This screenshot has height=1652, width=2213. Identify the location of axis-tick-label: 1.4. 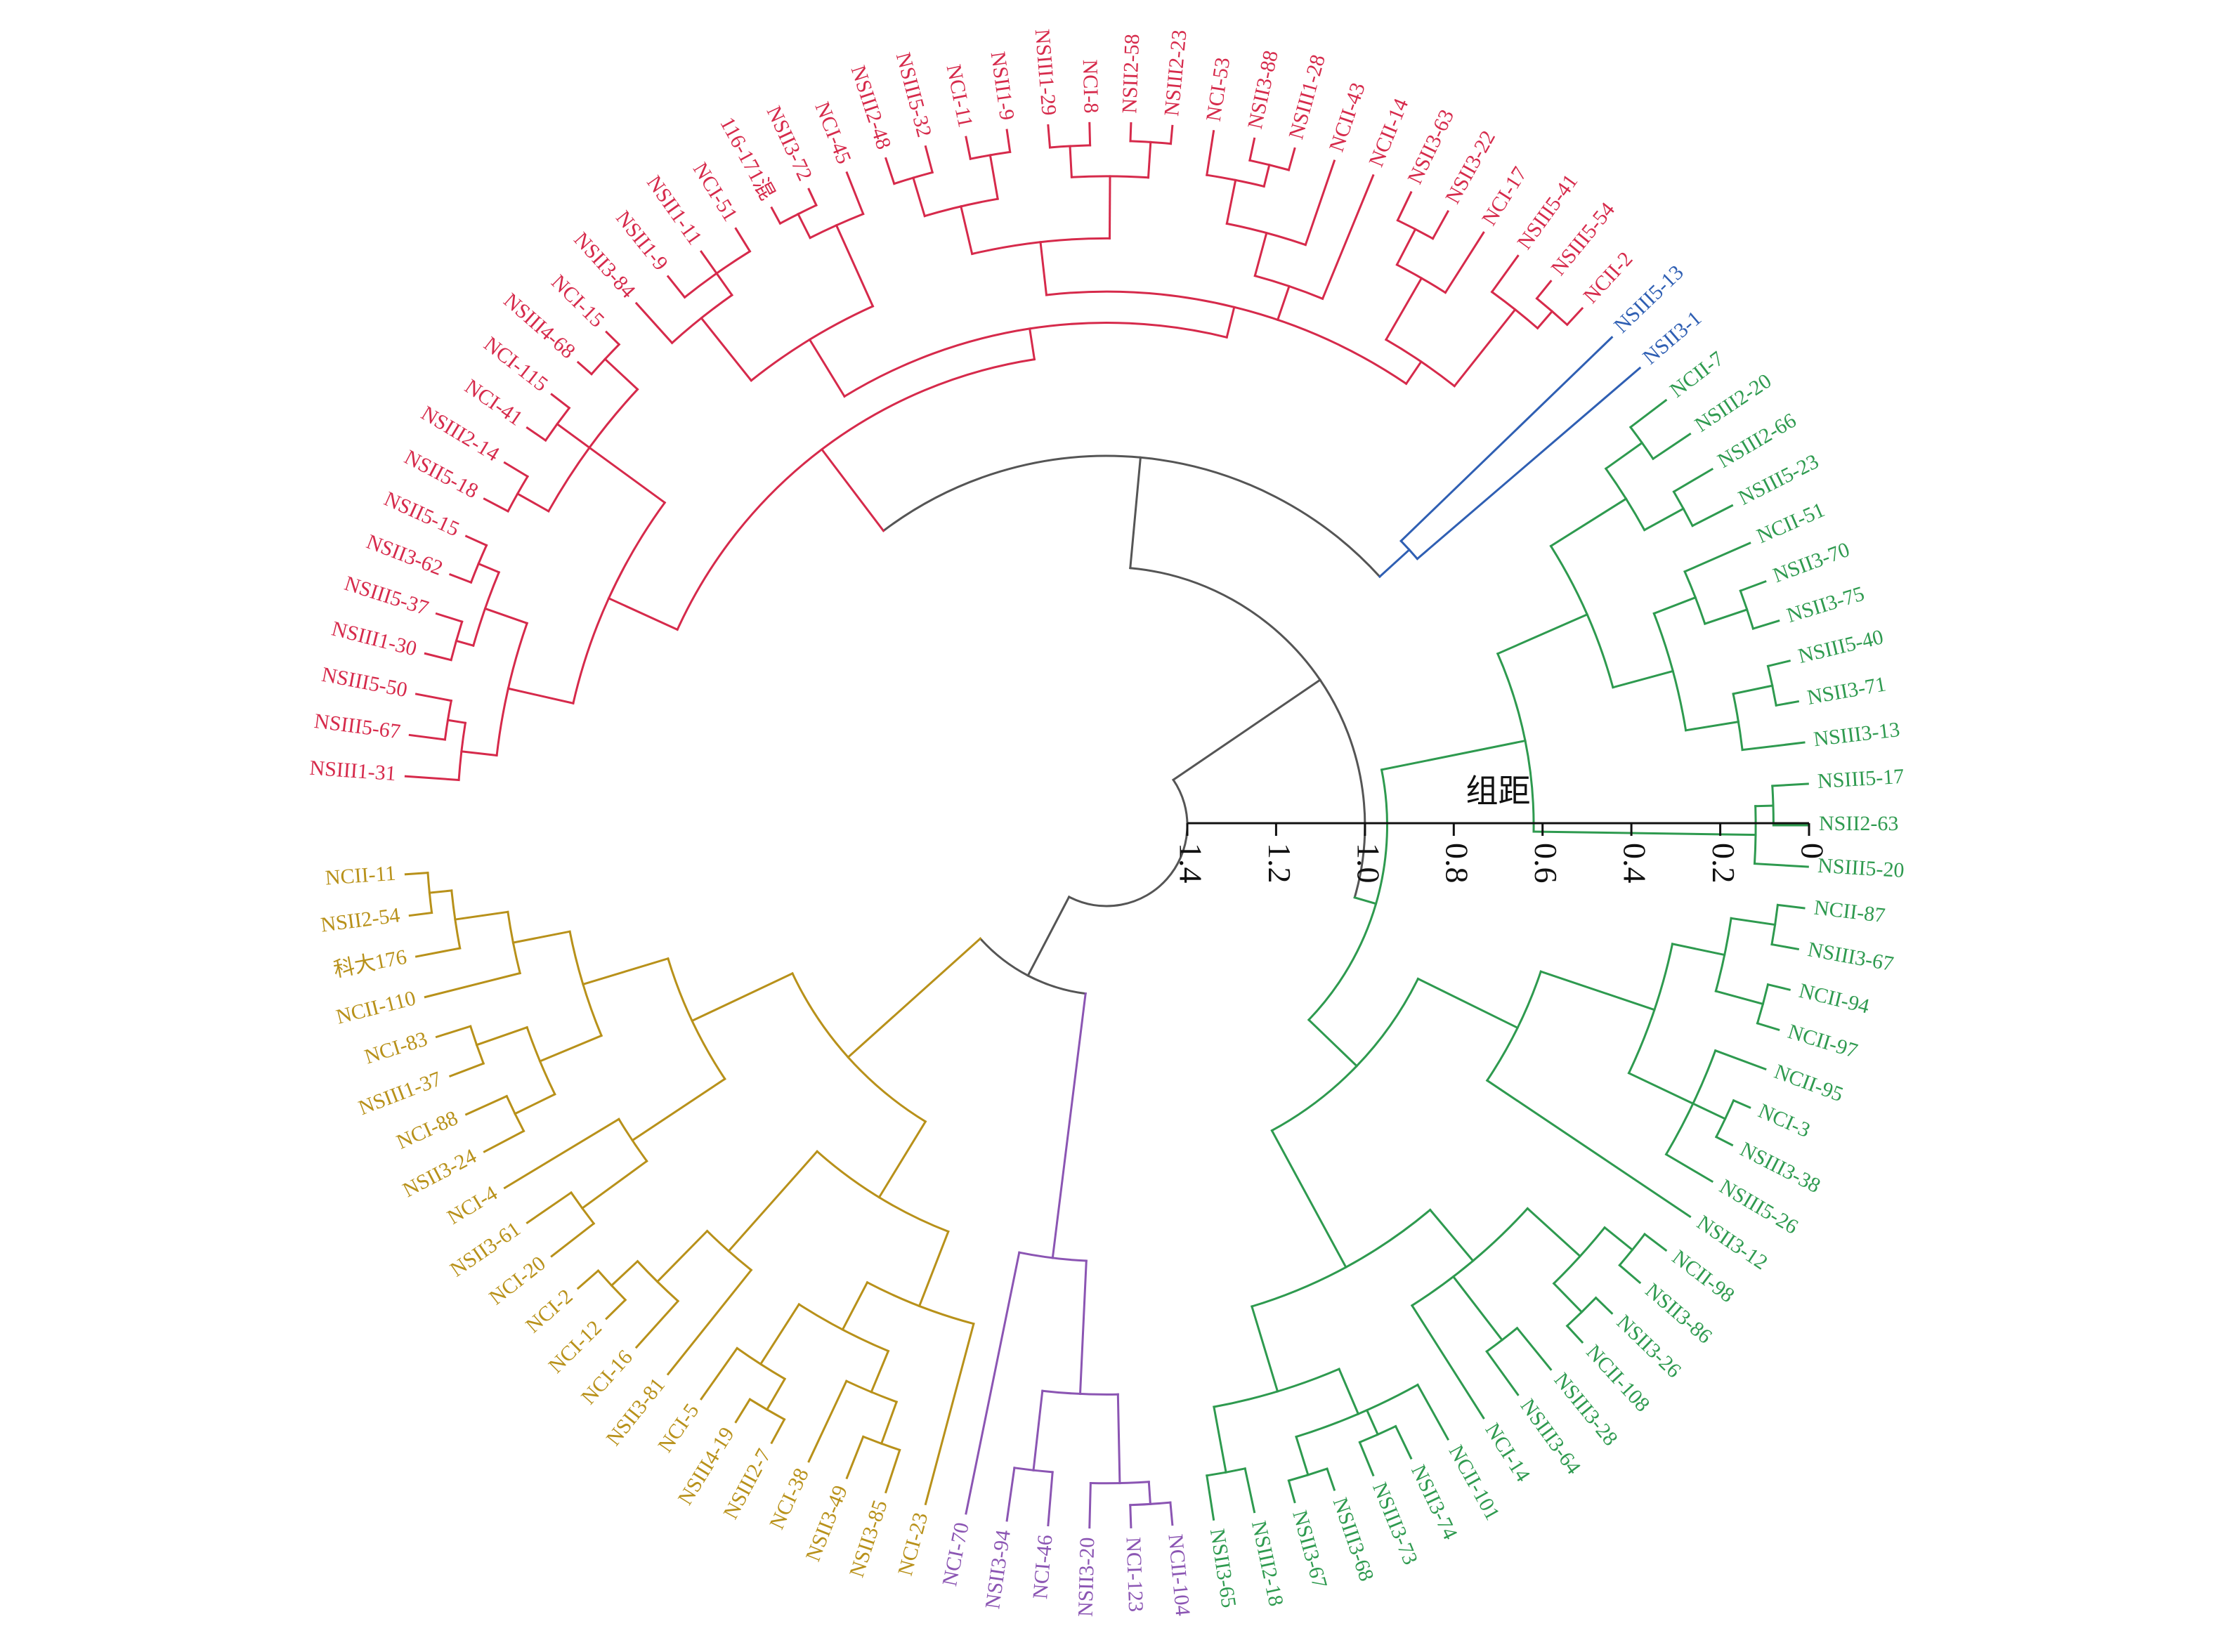
(1190, 863).